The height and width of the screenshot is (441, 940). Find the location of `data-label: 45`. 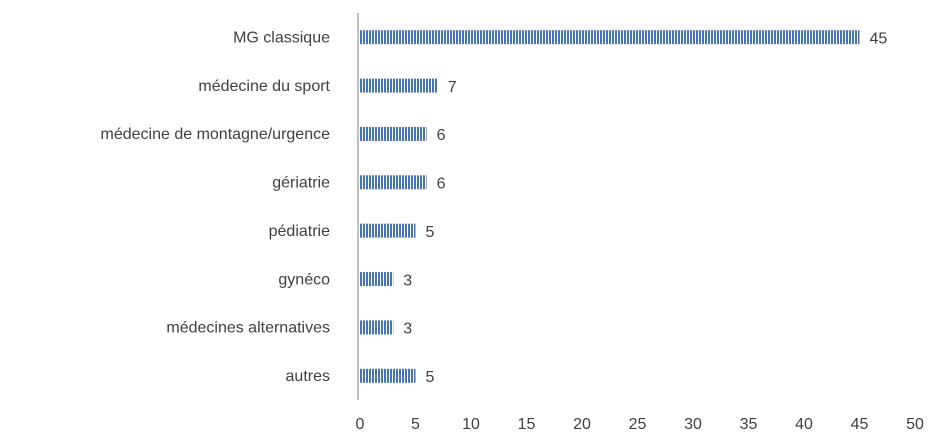

data-label: 45 is located at coordinates (879, 38).